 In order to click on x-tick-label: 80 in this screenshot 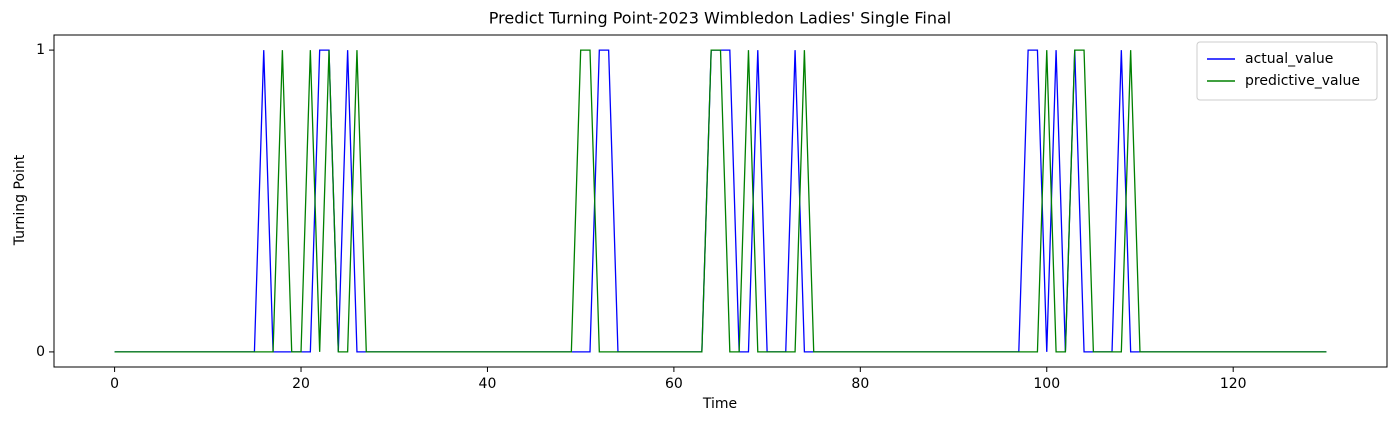, I will do `click(860, 384)`.